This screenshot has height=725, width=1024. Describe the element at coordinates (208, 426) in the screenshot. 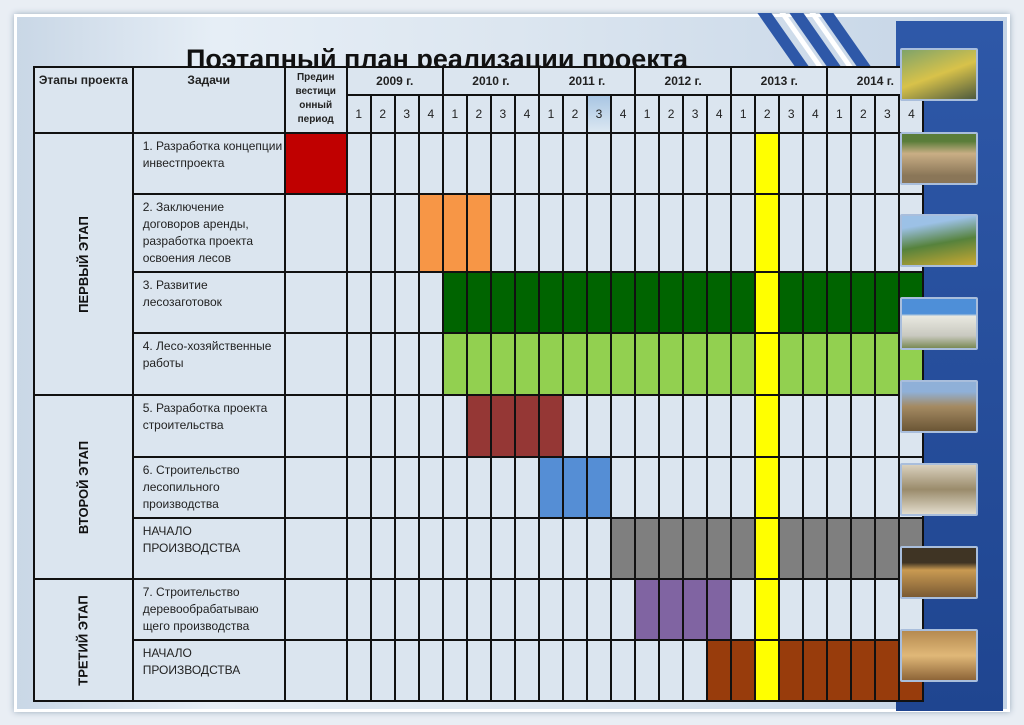

I see `task-label: 5. Разработка проекта строительства` at that location.